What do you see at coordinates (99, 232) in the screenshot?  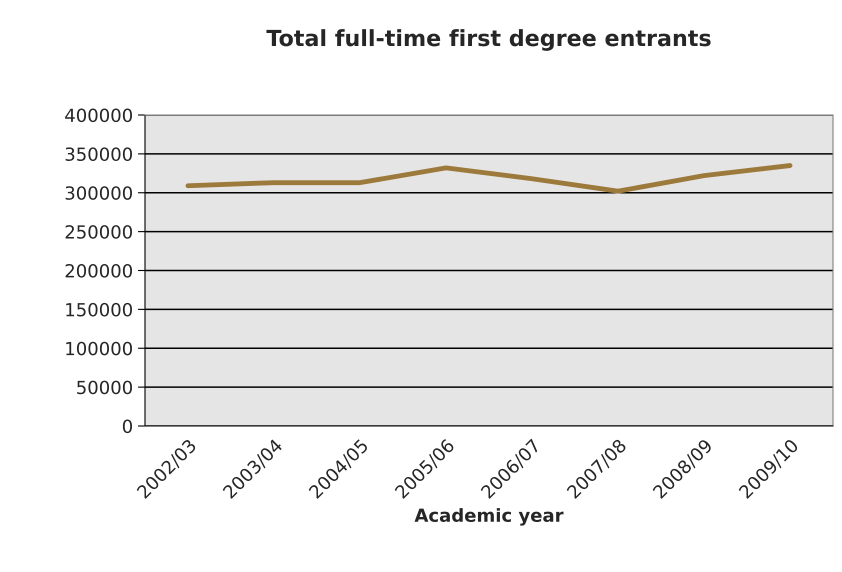 I see `y-tick-label: 250000` at bounding box center [99, 232].